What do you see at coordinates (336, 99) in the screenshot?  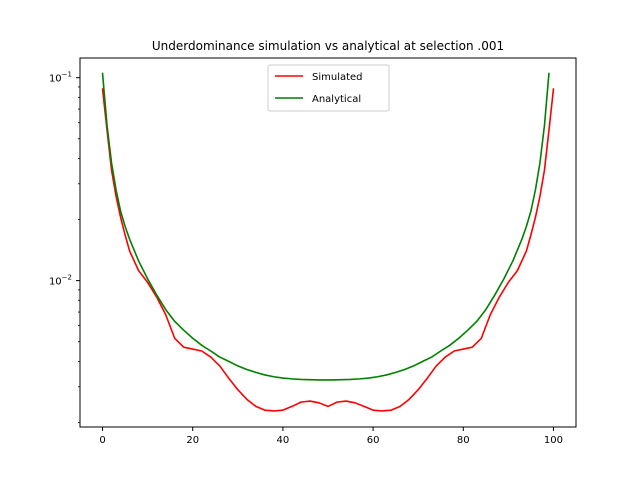 I see `legend-label-analytical: Analytical` at bounding box center [336, 99].